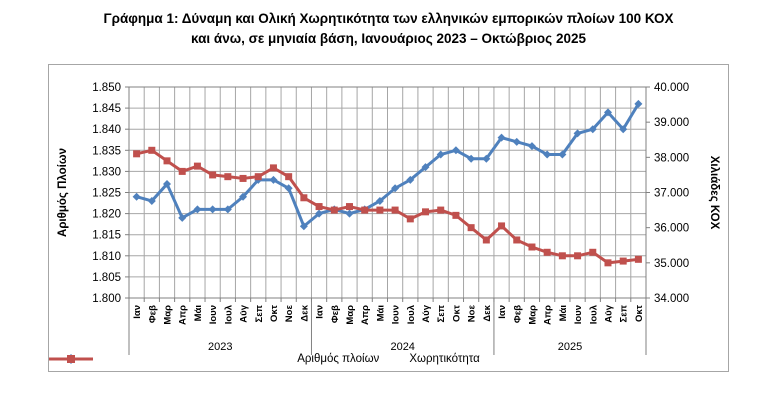  Describe the element at coordinates (671, 194) in the screenshot. I see `right-axis-tick-label: 37.000` at that location.